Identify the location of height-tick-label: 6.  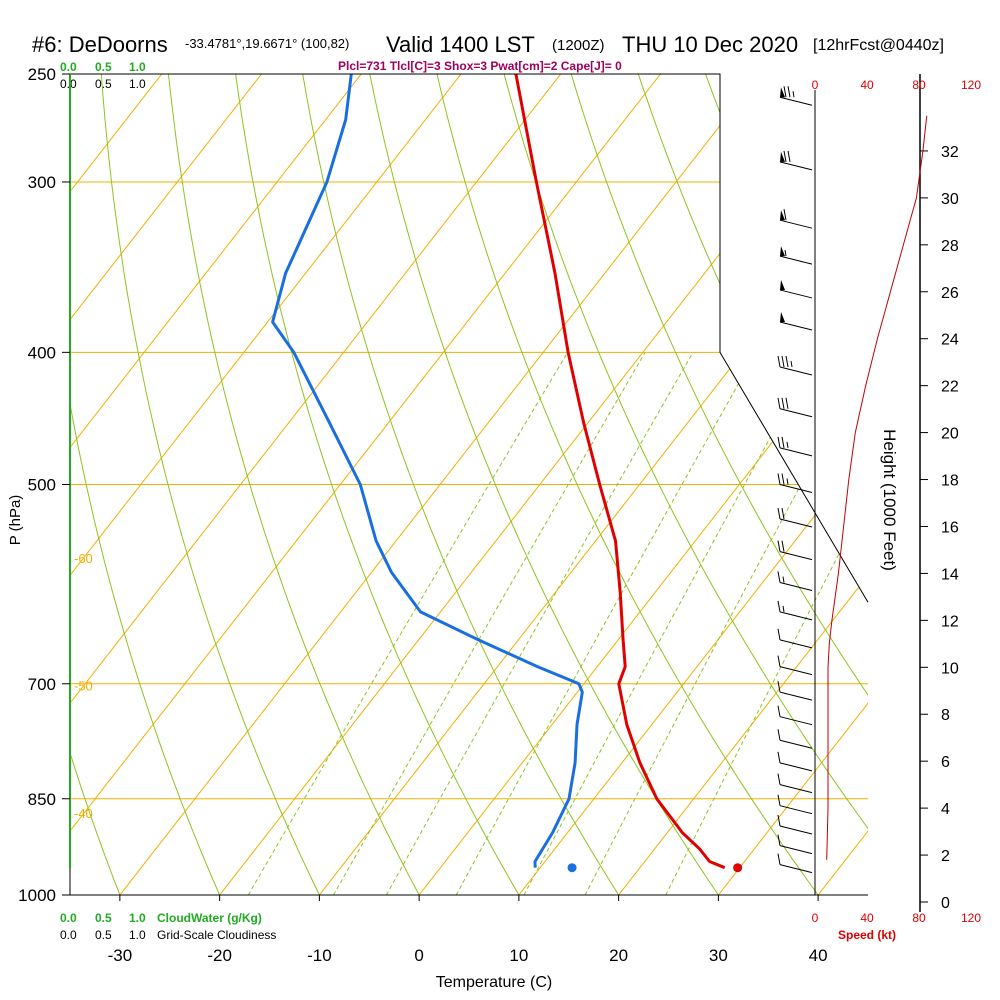
(945, 762).